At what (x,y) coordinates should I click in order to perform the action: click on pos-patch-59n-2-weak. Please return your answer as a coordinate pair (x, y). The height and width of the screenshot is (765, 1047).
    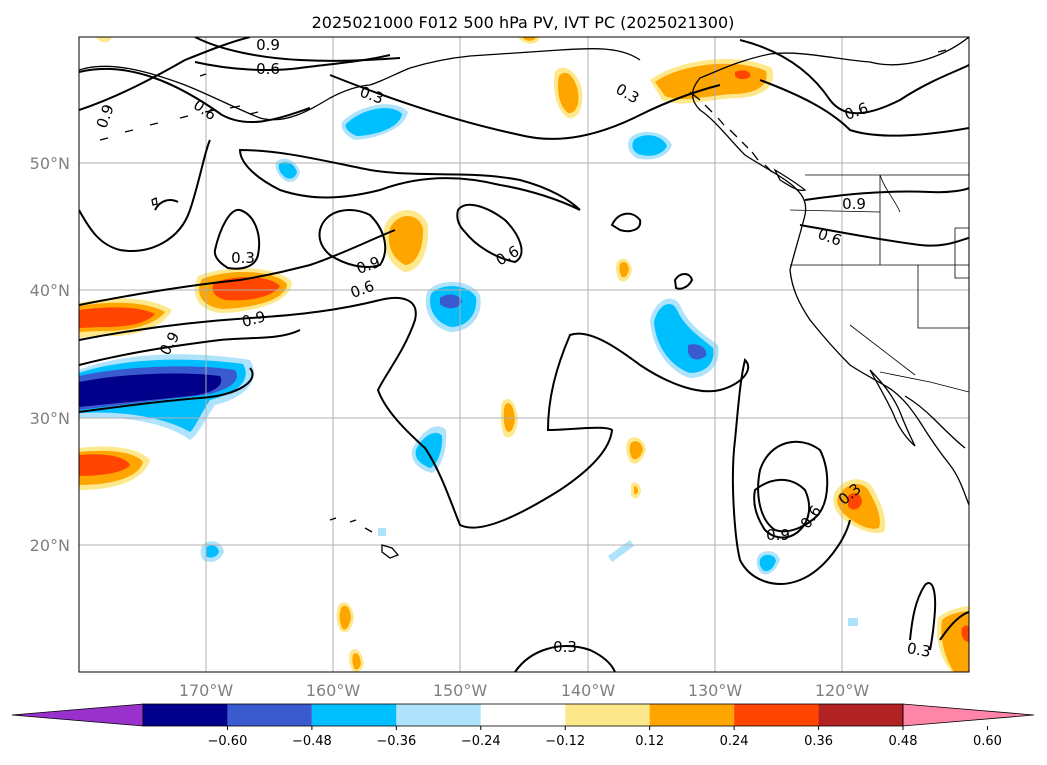
    Looking at the image, I should click on (529, 39).